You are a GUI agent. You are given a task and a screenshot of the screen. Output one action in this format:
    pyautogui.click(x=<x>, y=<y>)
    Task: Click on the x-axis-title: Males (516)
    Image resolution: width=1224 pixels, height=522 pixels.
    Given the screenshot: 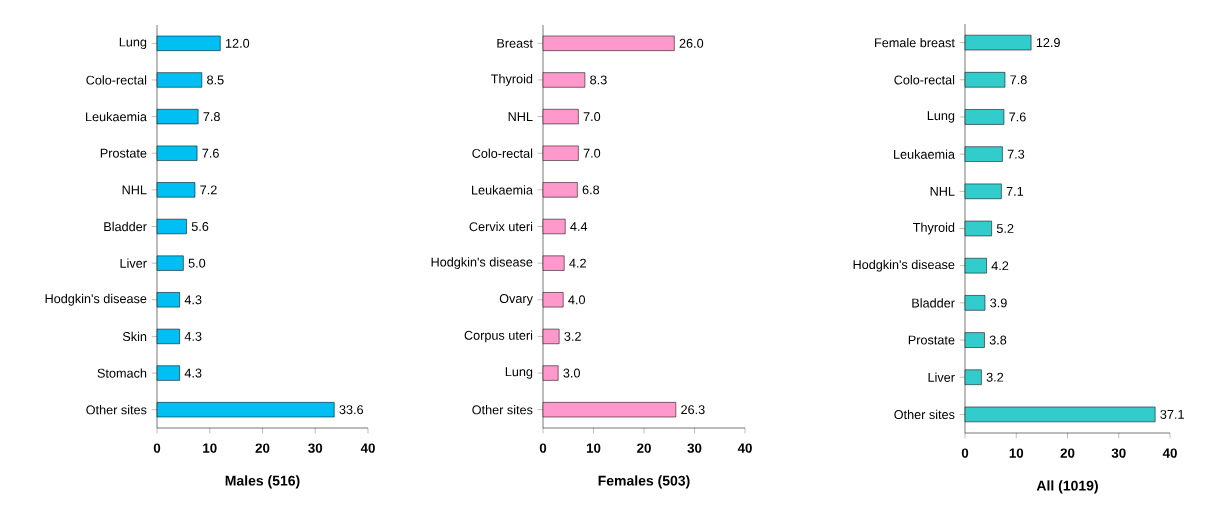 What is the action you would take?
    pyautogui.click(x=262, y=482)
    